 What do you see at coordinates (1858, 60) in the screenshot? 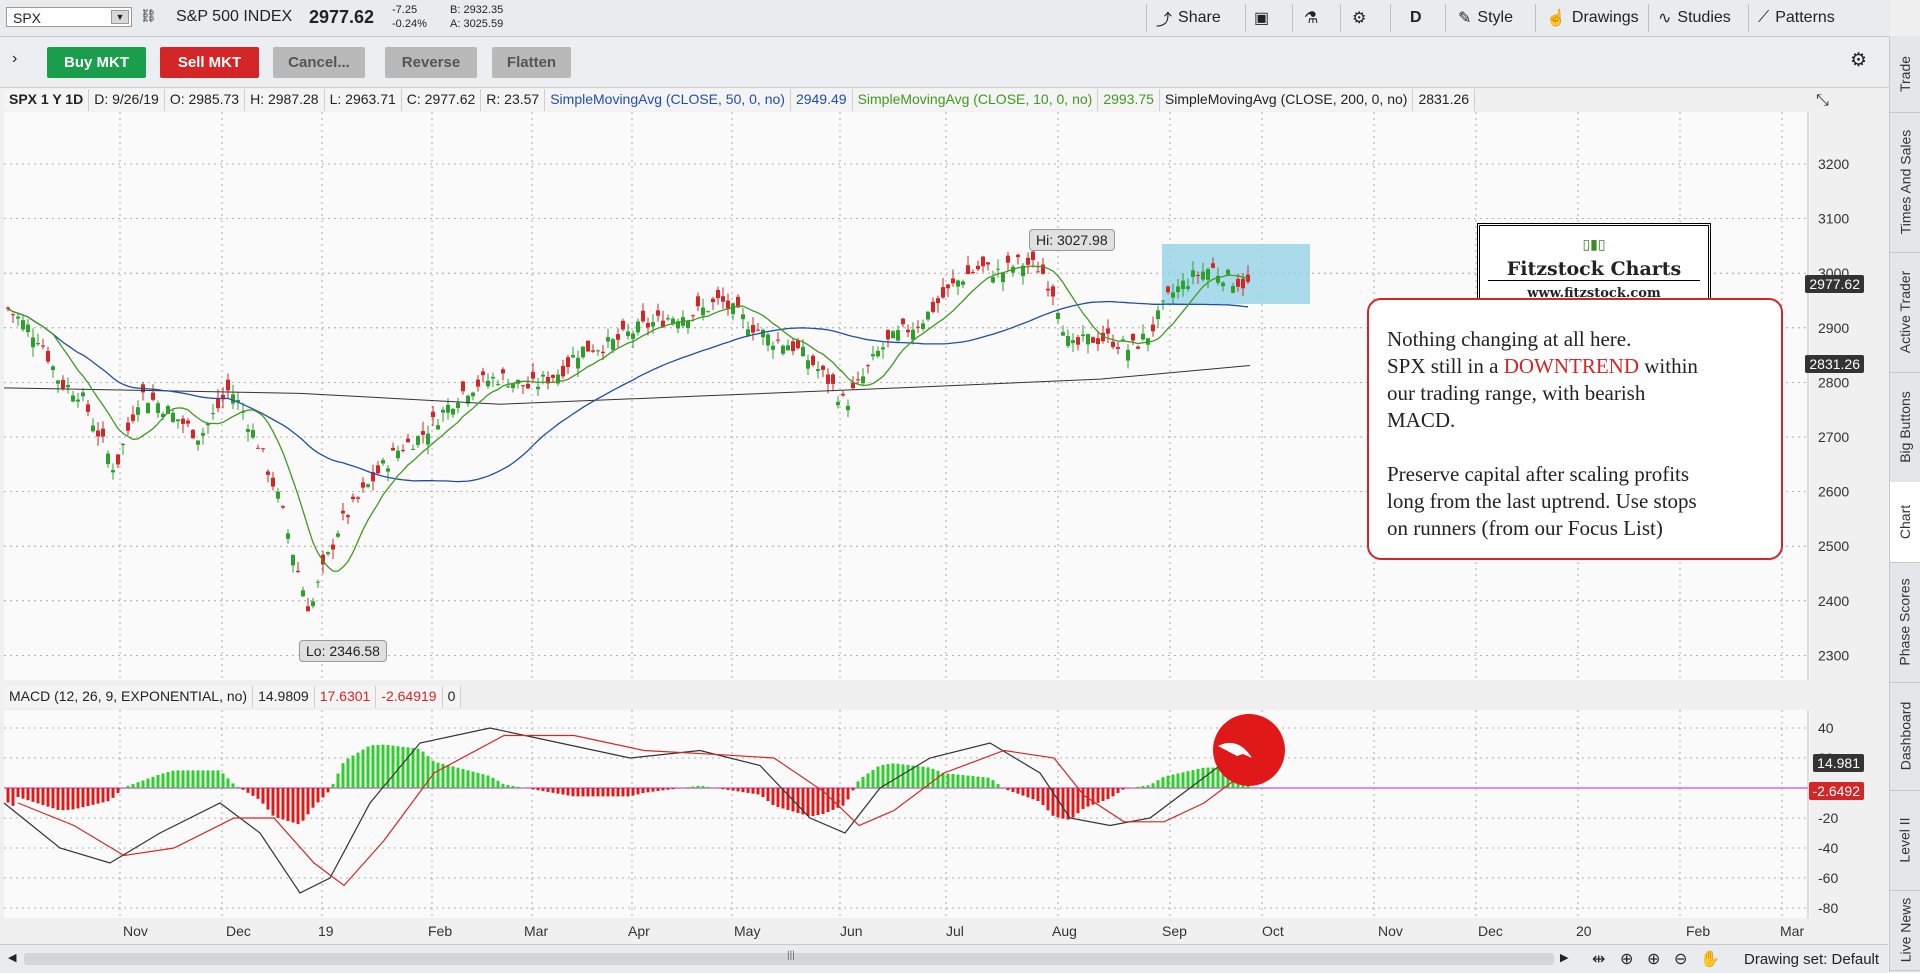
I see `gear-icon: ⚙` at bounding box center [1858, 60].